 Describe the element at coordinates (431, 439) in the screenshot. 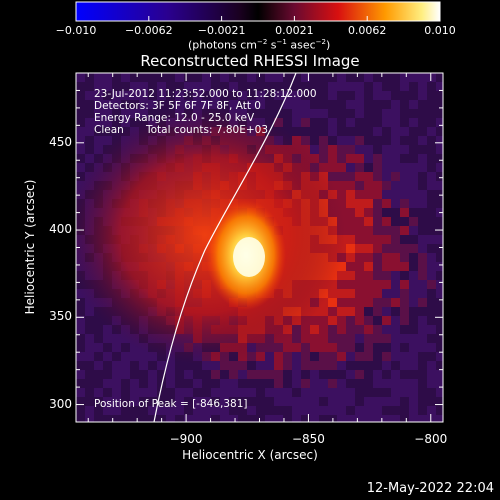

I see `x-tick-label: −800` at that location.